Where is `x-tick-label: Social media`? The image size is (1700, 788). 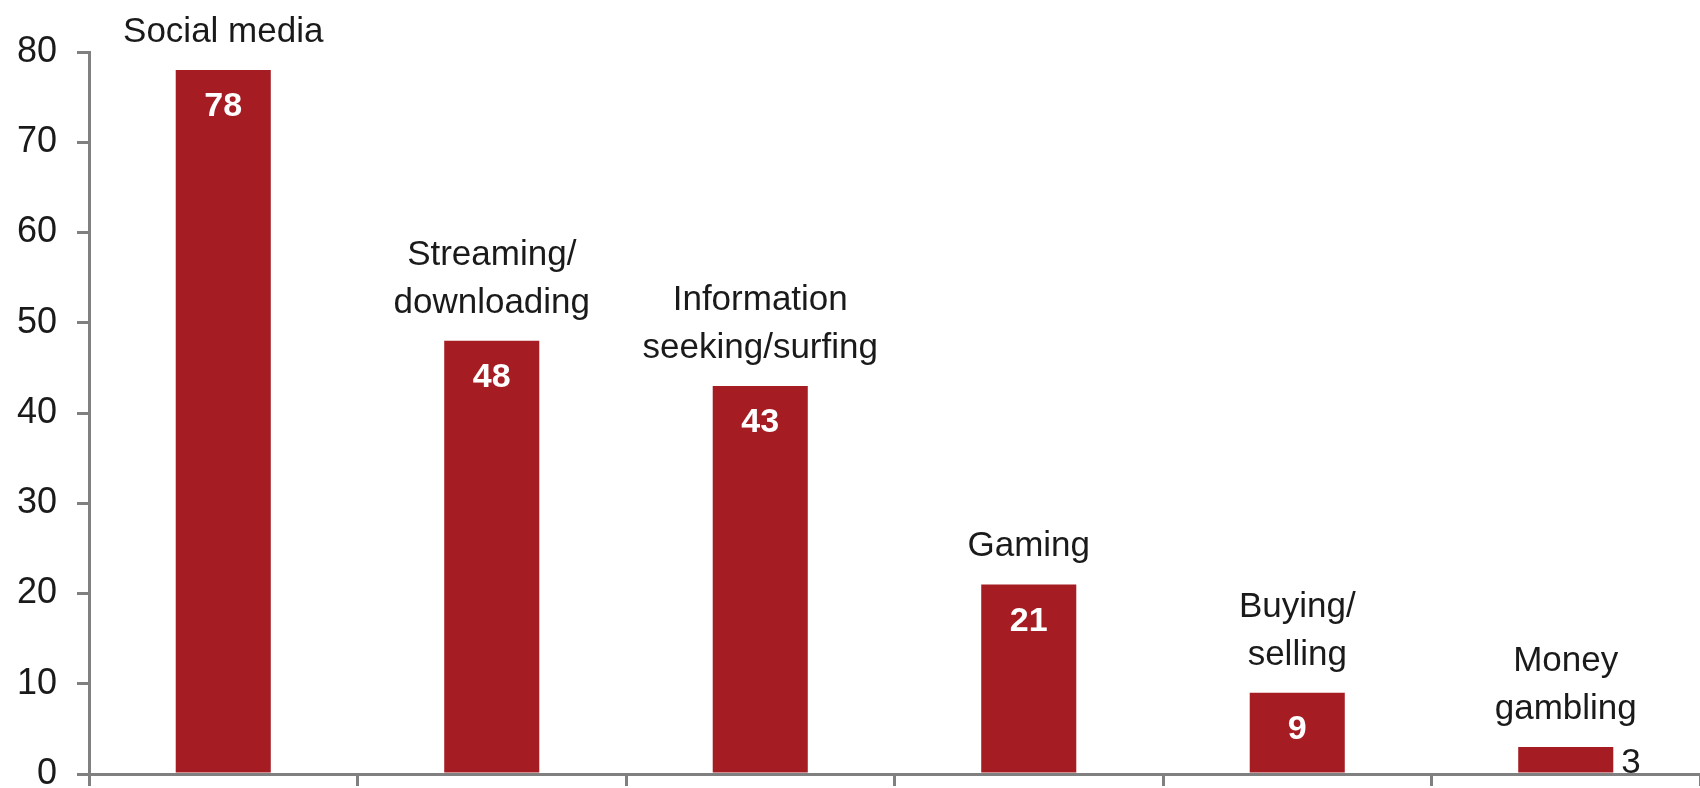
x-tick-label: Social media is located at coordinates (223, 30).